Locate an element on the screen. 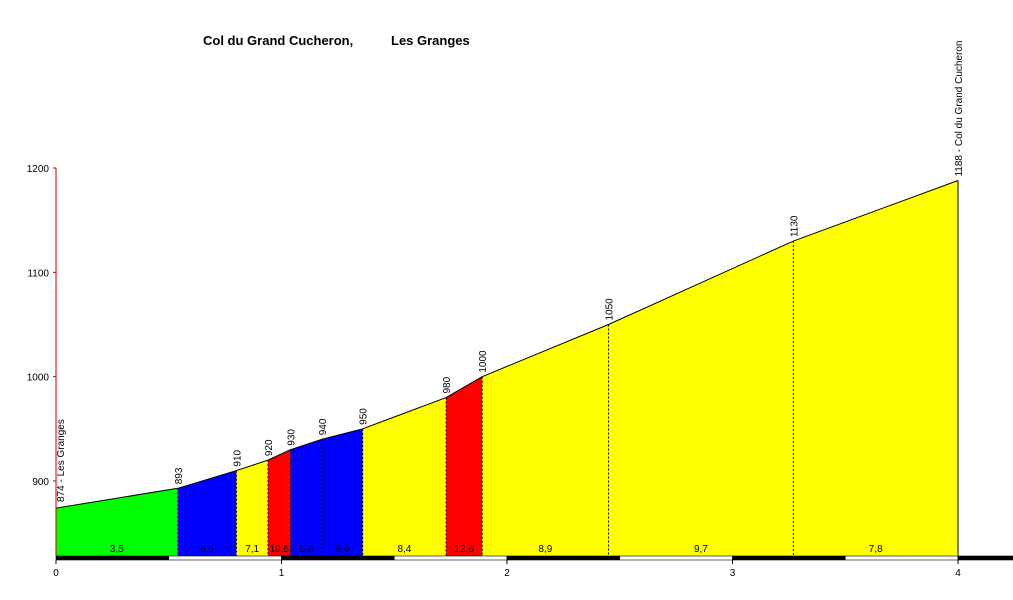  segment-gradient-label: 9,7 is located at coordinates (701, 549).